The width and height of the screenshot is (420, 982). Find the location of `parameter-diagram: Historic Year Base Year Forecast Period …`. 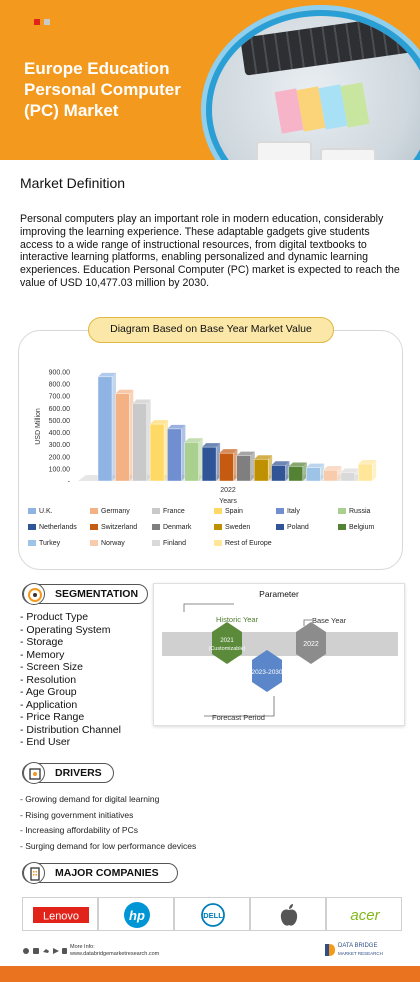

parameter-diagram: Historic Year Base Year Forecast Period … is located at coordinates (280, 662).